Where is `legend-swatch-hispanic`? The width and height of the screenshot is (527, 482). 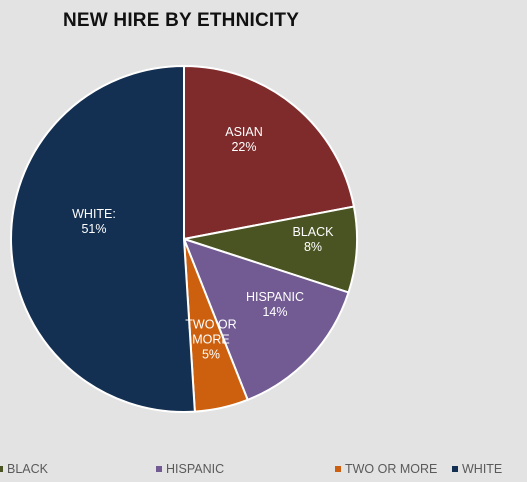 legend-swatch-hispanic is located at coordinates (159, 469).